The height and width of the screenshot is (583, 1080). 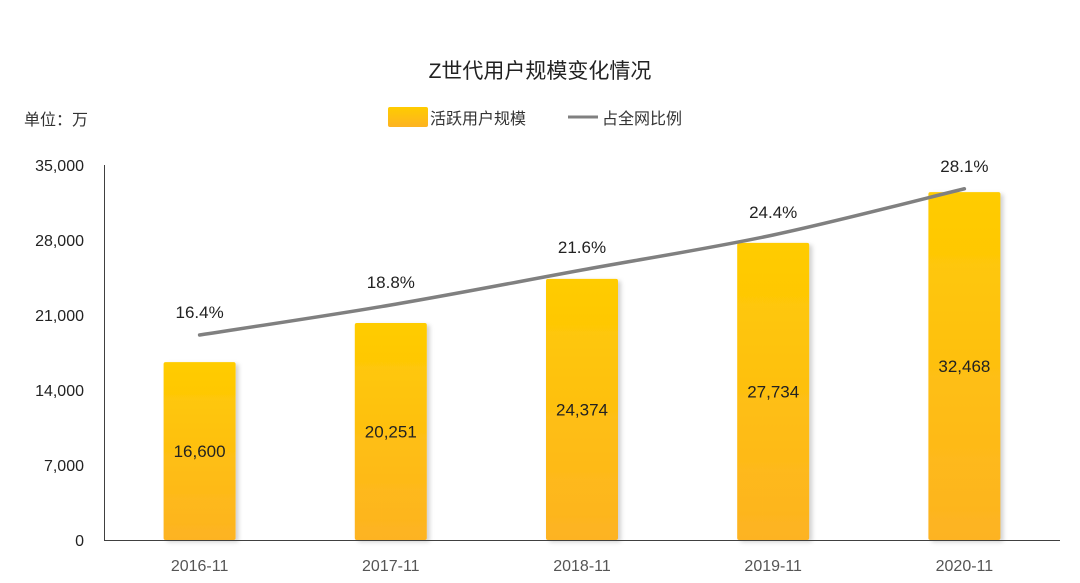 What do you see at coordinates (59, 391) in the screenshot?
I see `y-tick-label: 14,000` at bounding box center [59, 391].